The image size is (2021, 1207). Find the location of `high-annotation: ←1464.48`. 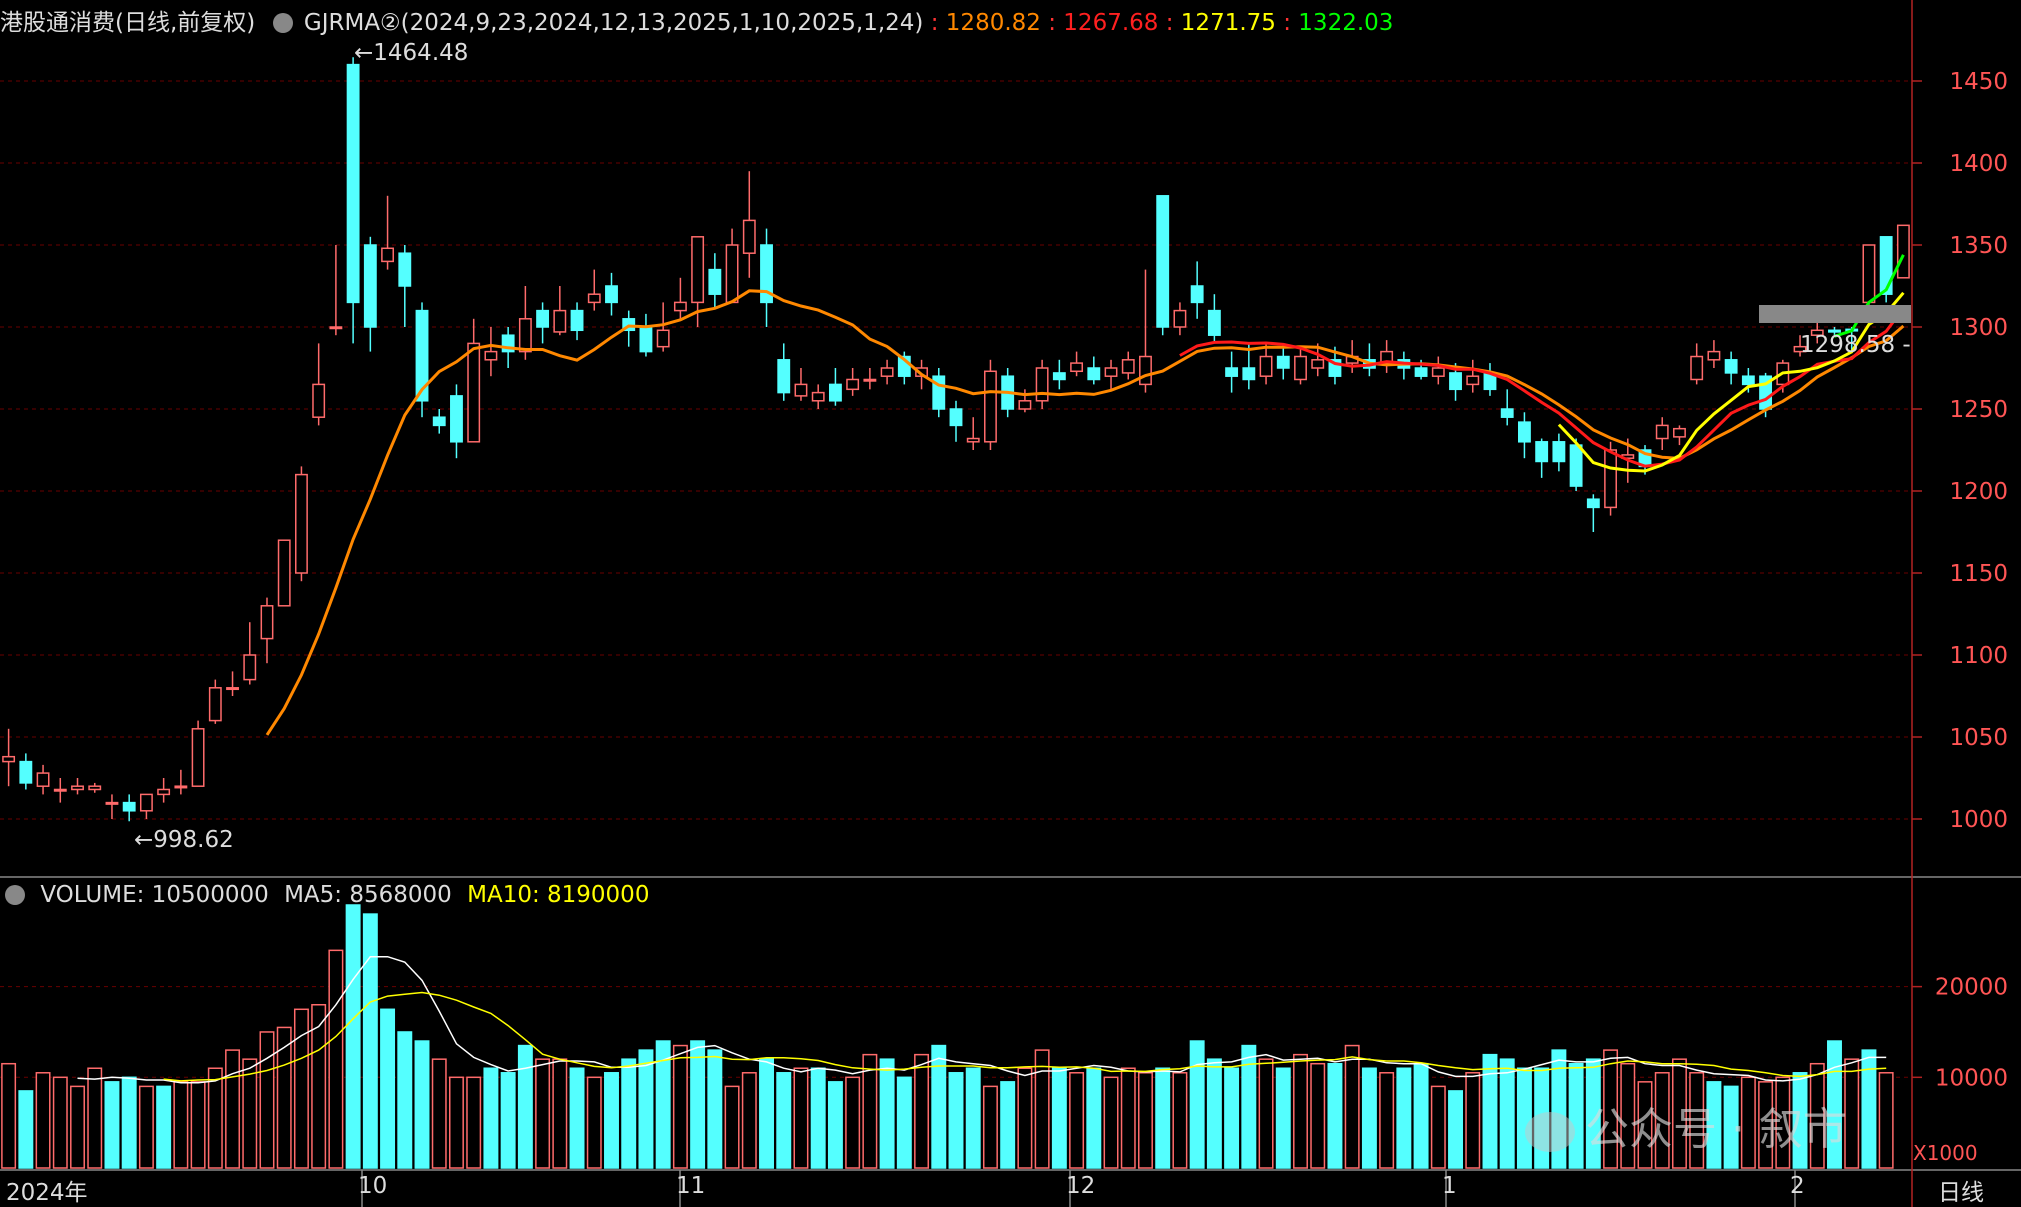

high-annotation: ←1464.48 is located at coordinates (411, 53).